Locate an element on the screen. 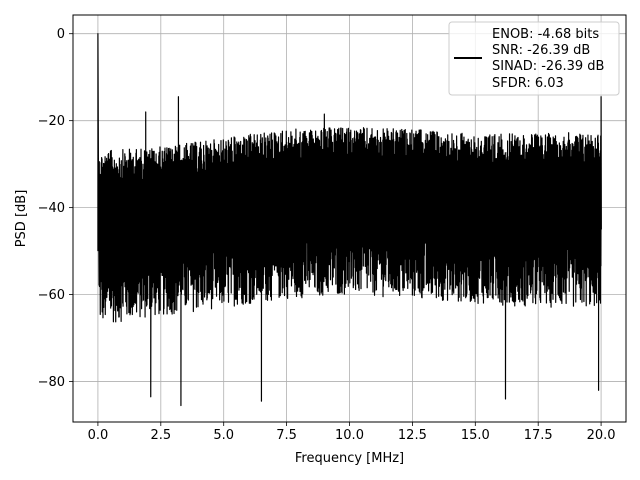 This screenshot has width=640, height=480. x-tick-label: 15.0 is located at coordinates (475, 435).